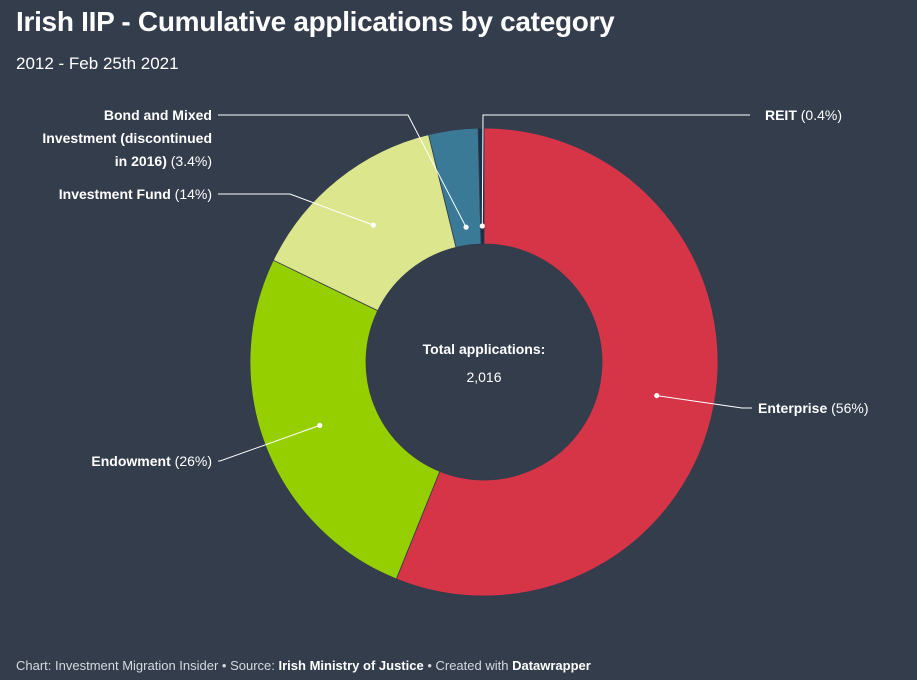  What do you see at coordinates (803, 115) in the screenshot?
I see `slice-label-reit: REIT (0.4%)` at bounding box center [803, 115].